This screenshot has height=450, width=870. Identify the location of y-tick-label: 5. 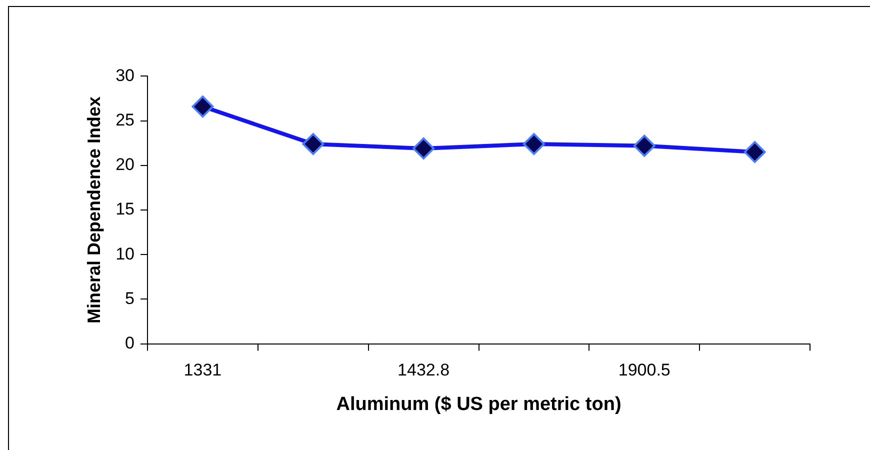
(130, 298).